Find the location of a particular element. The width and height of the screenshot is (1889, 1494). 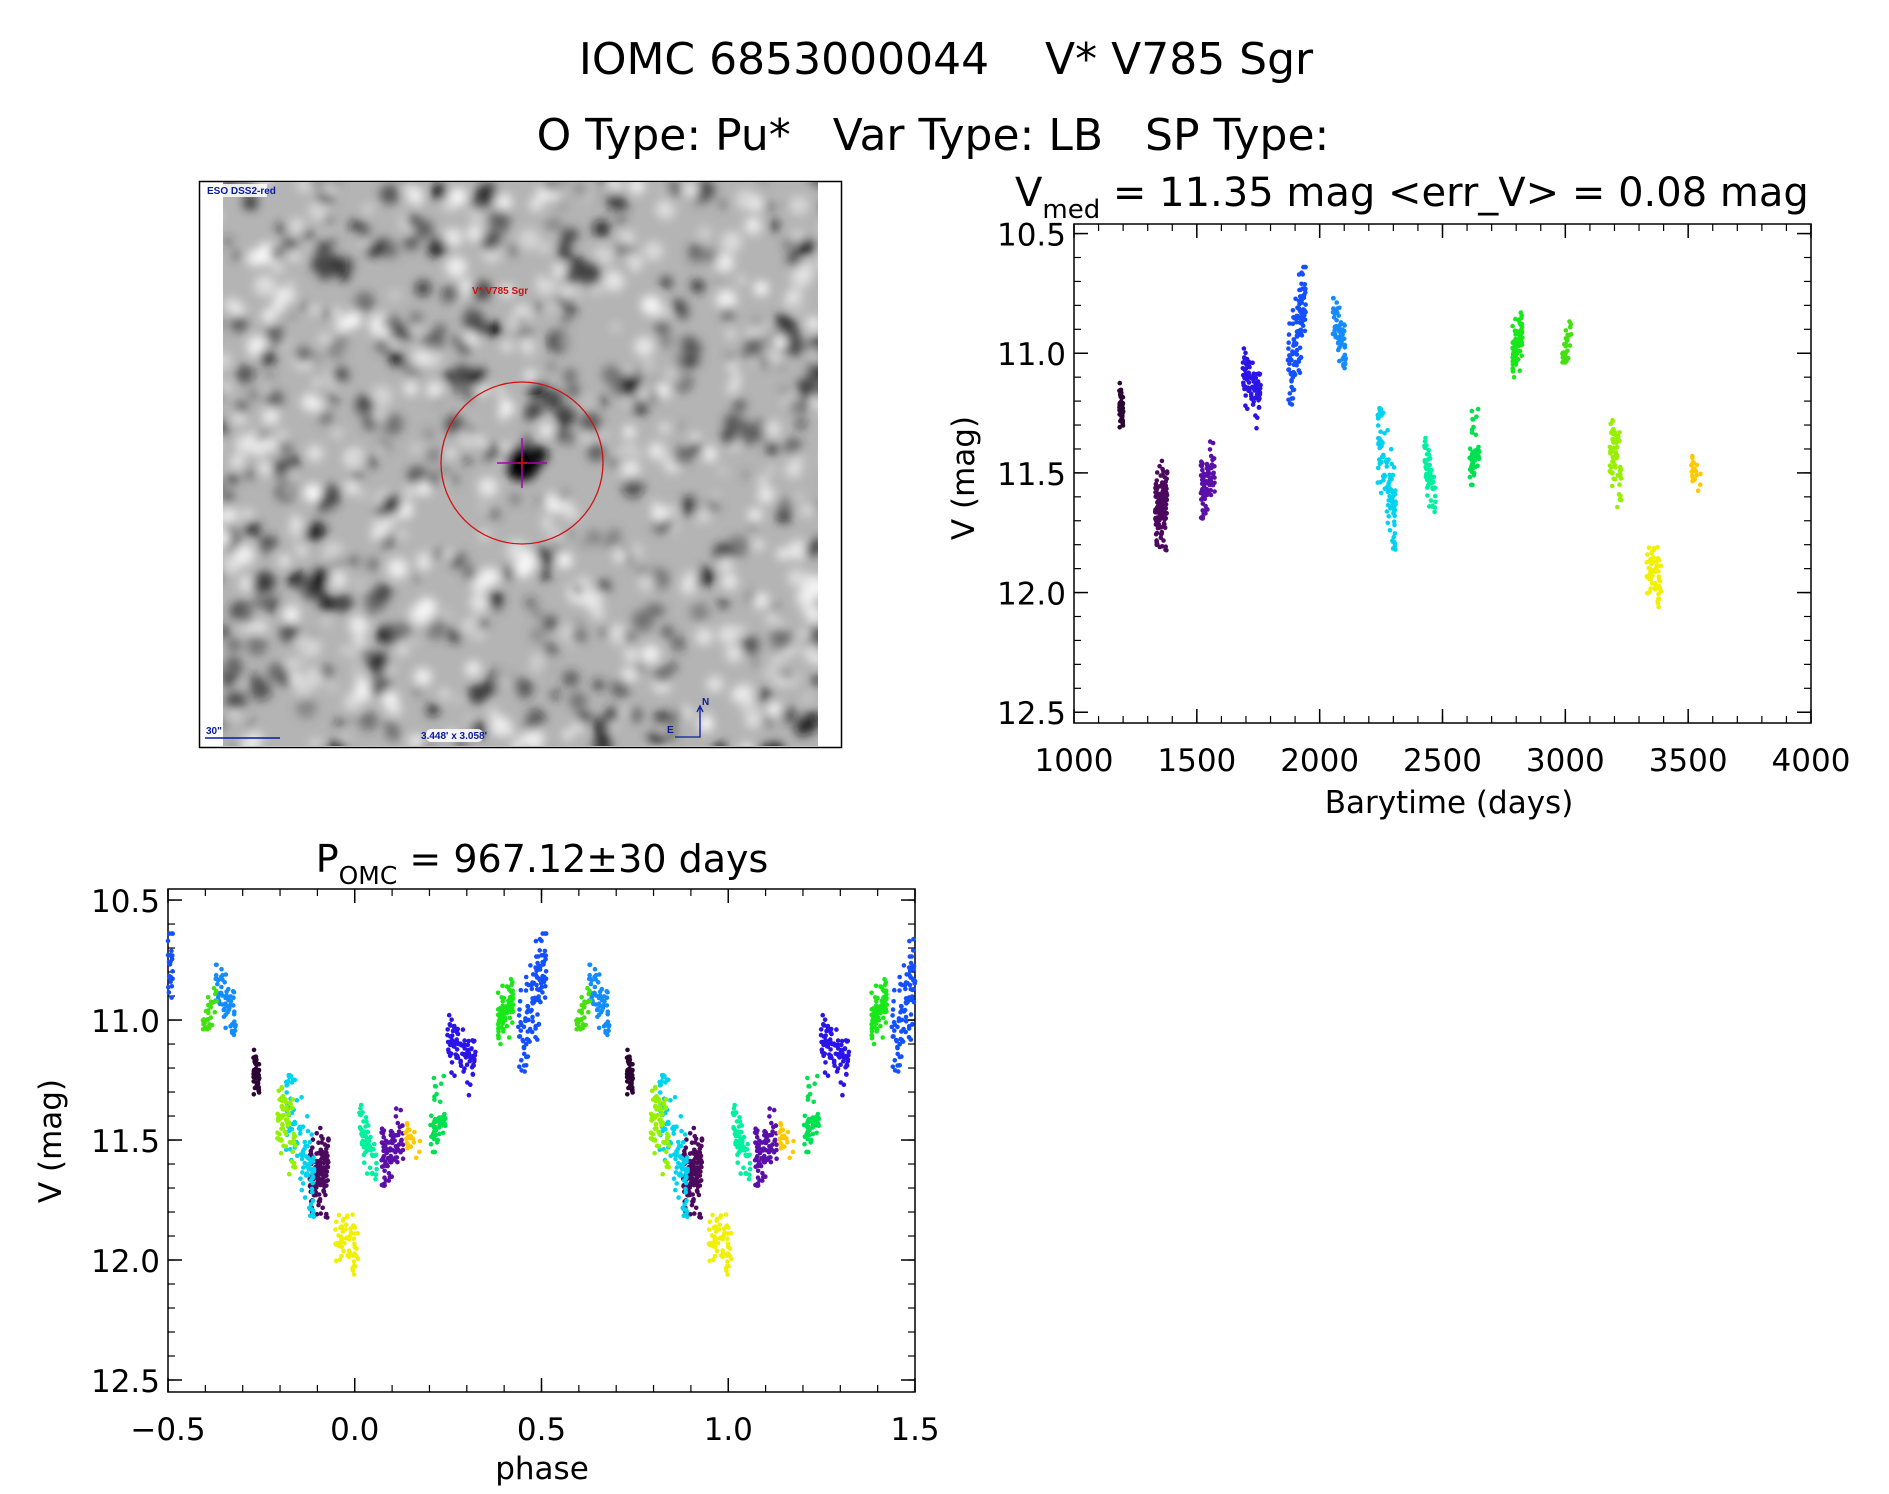

y-tick-label: 12.0 is located at coordinates (125, 1262).